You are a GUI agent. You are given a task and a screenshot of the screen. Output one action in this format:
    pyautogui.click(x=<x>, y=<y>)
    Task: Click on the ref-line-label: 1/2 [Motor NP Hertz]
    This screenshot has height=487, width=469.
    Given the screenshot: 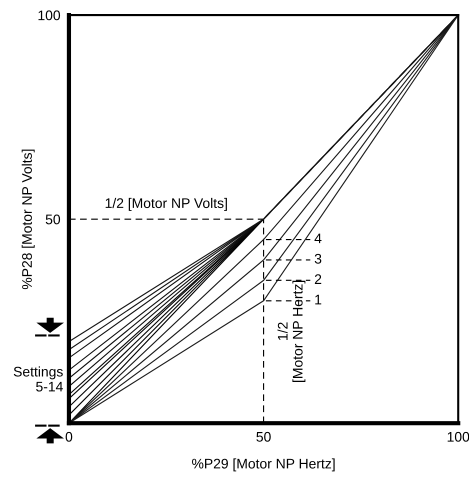 What is the action you would take?
    pyautogui.click(x=291, y=331)
    